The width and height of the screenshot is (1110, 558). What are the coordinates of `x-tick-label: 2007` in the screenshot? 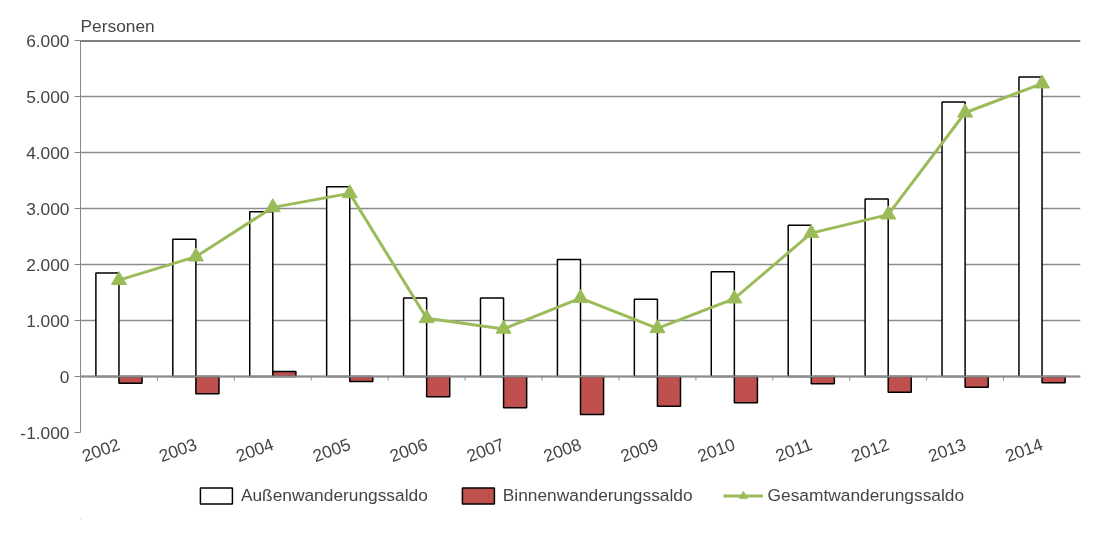 It's located at (485, 450).